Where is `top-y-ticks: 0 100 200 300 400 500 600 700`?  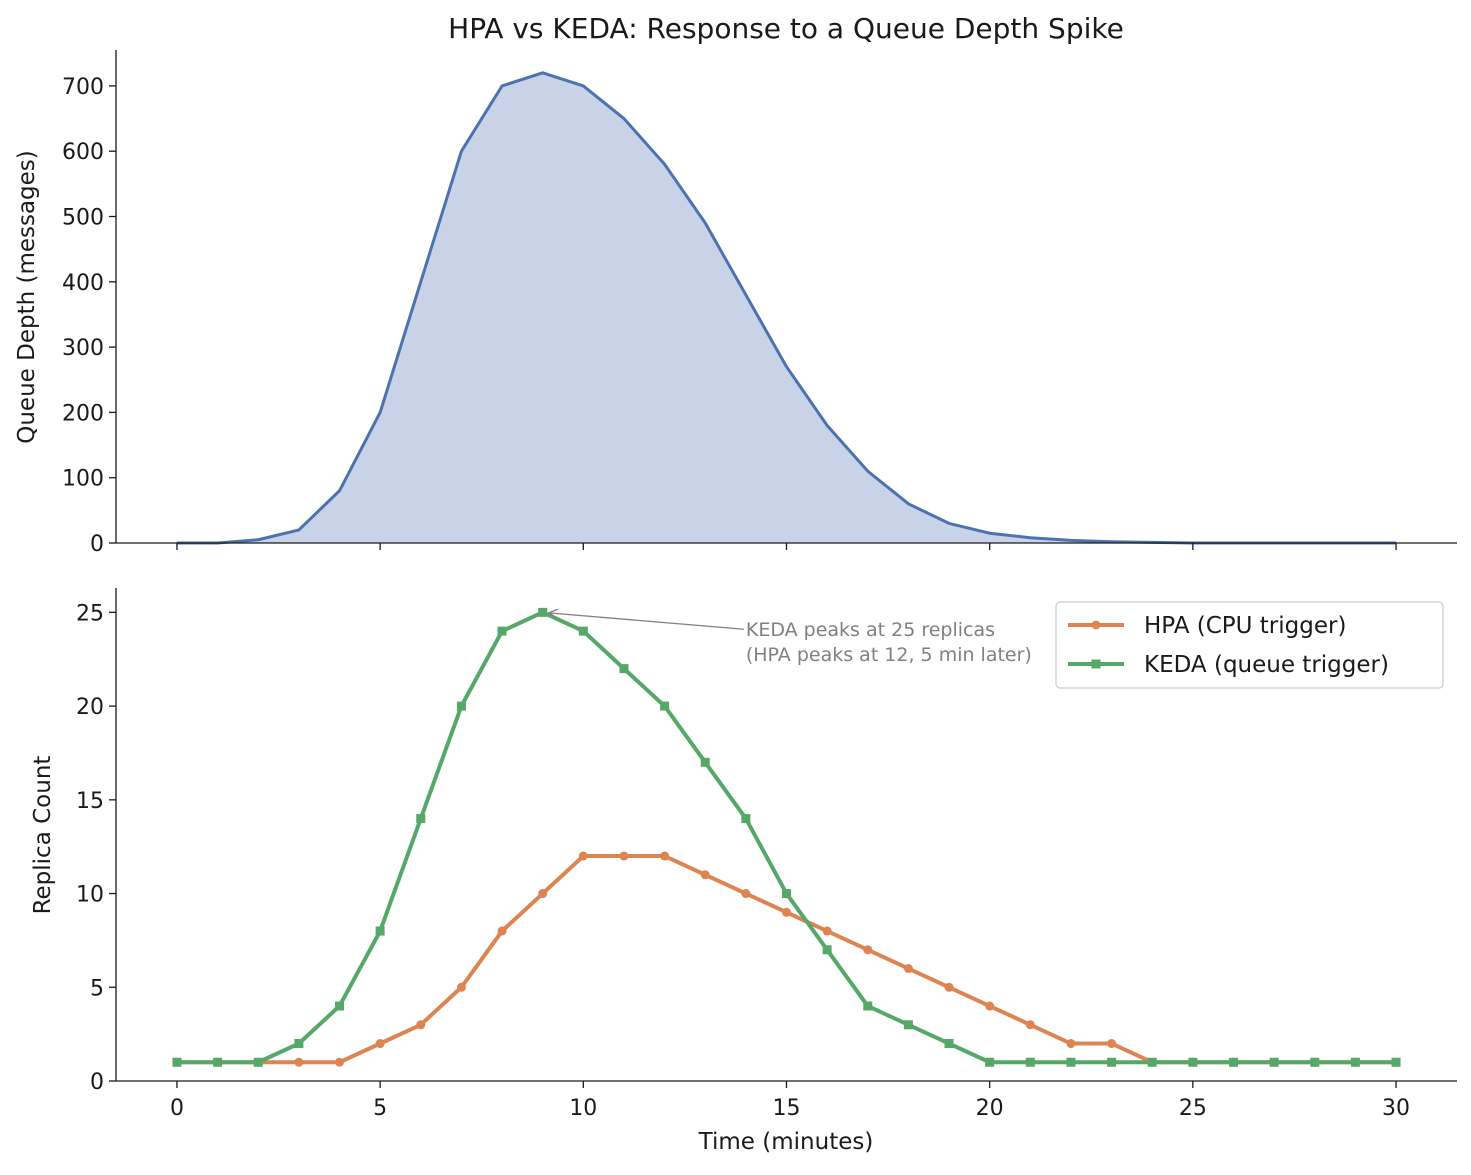 top-y-ticks: 0 100 200 300 400 500 600 700 is located at coordinates (89, 316).